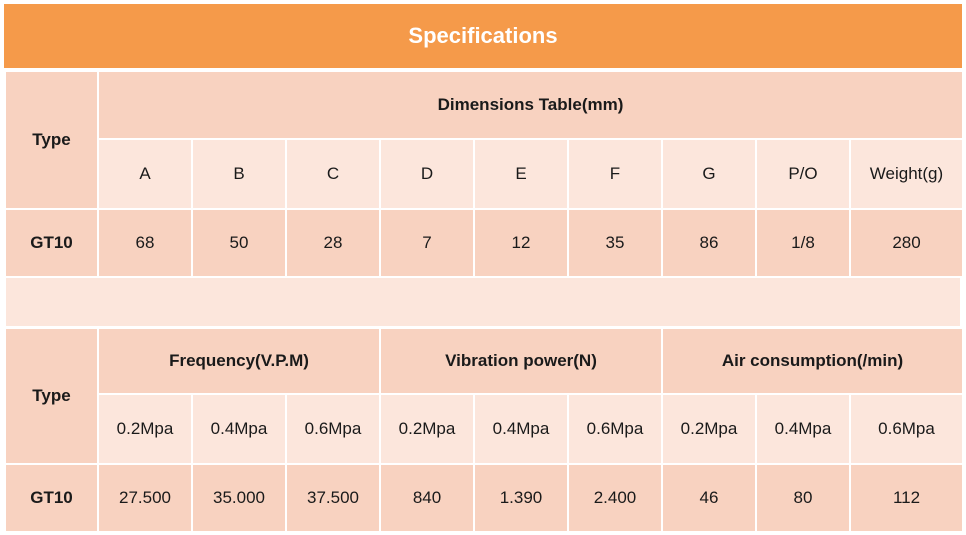 This screenshot has width=966, height=535. What do you see at coordinates (145, 498) in the screenshot?
I see `value-cell: 27.500` at bounding box center [145, 498].